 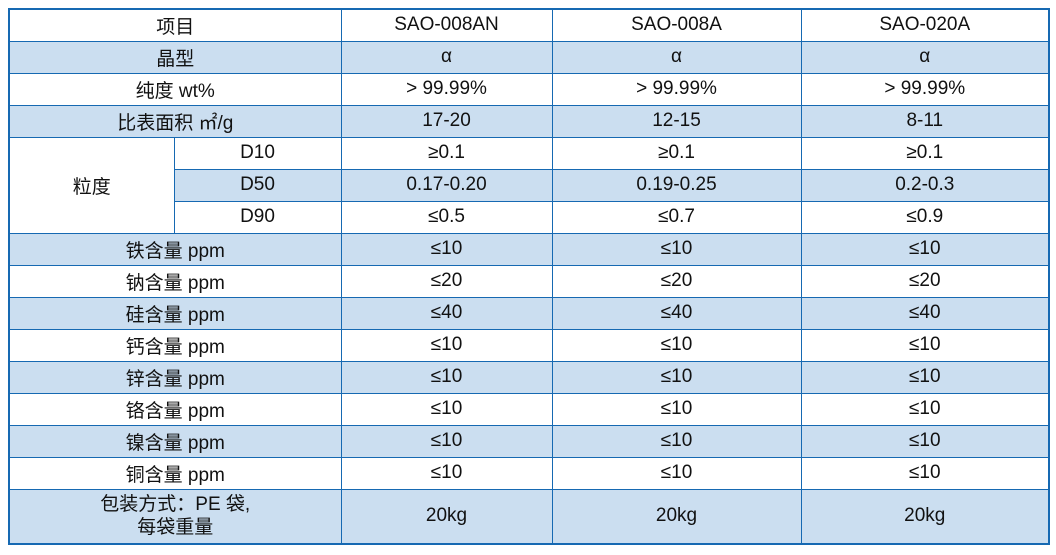 I want to click on cell-value: 8-11, so click(x=925, y=121).